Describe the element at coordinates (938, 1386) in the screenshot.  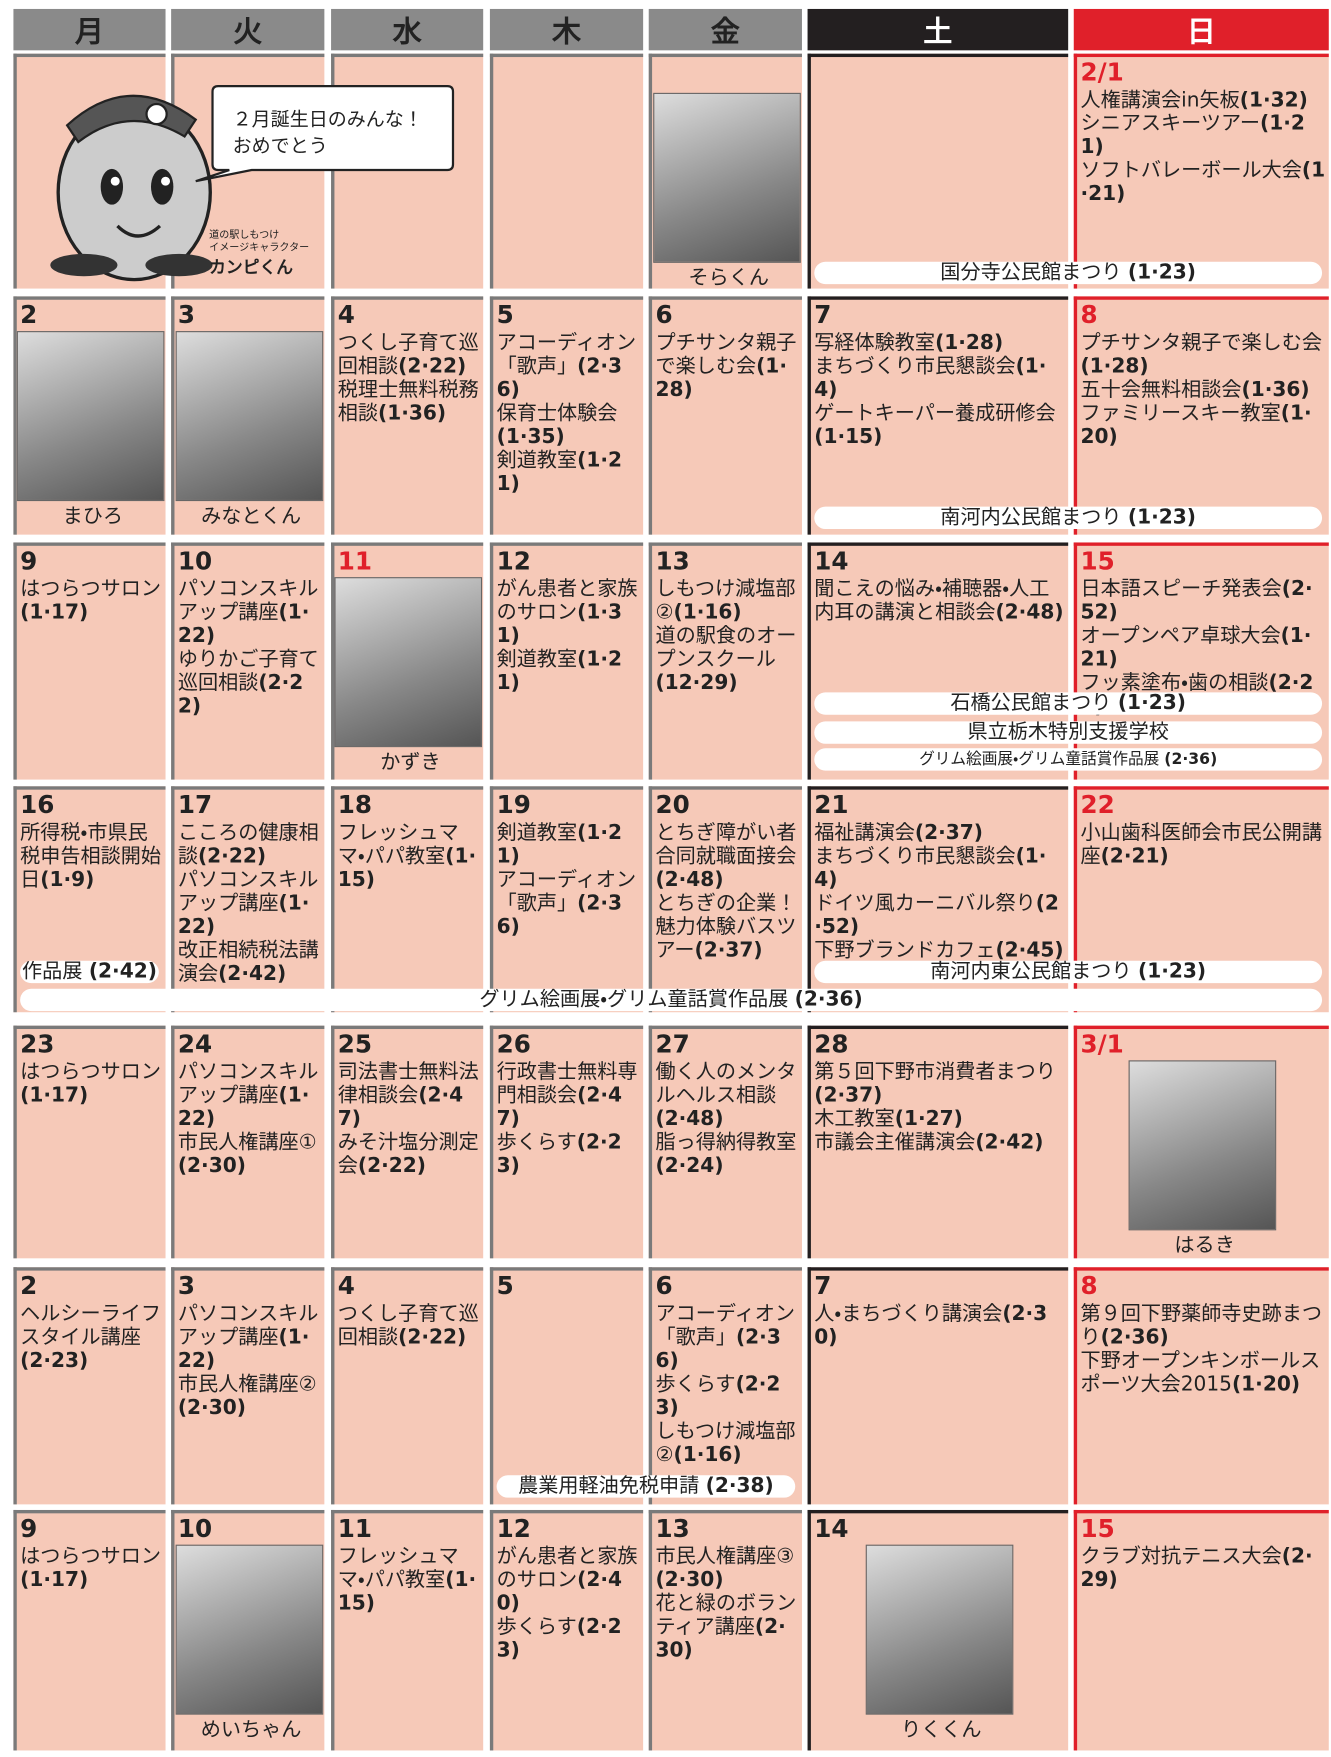
I see `day-cell: 7 人・まちづくり講演会(2·30)` at that location.